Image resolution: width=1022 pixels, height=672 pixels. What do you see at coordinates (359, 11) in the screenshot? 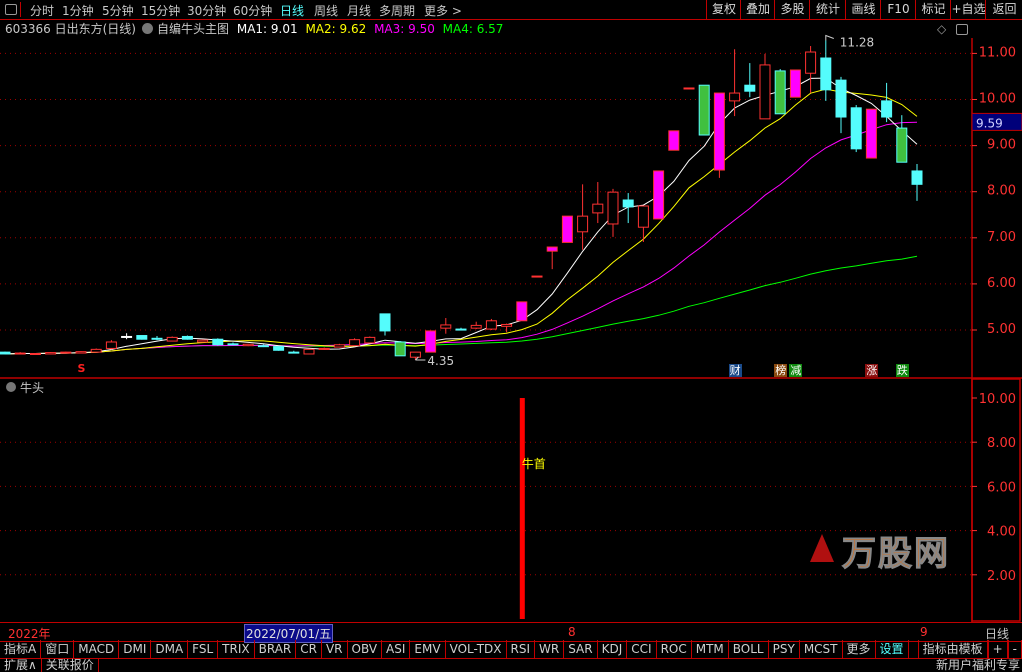
I see `period-tab: 月线` at bounding box center [359, 11].